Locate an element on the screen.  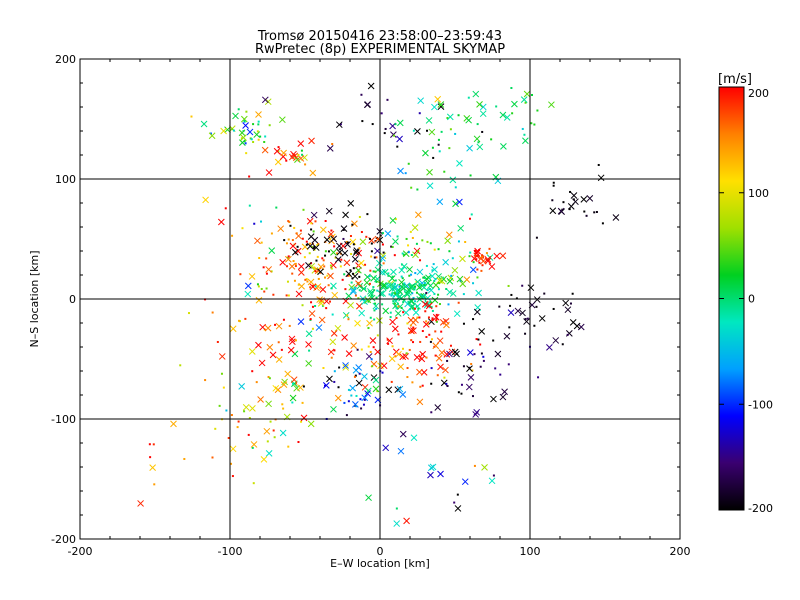
x-tick-label: -100 is located at coordinates (230, 551).